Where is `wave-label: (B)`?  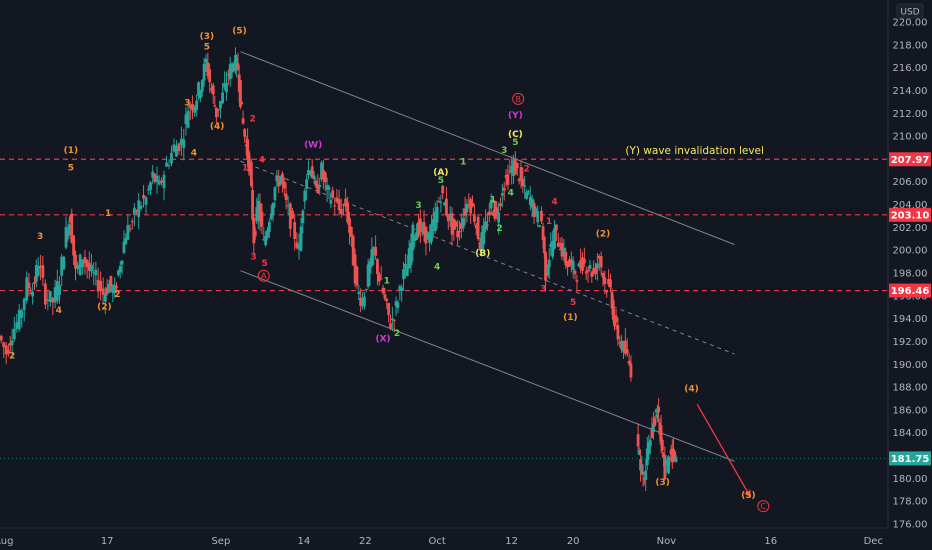 wave-label: (B) is located at coordinates (482, 254).